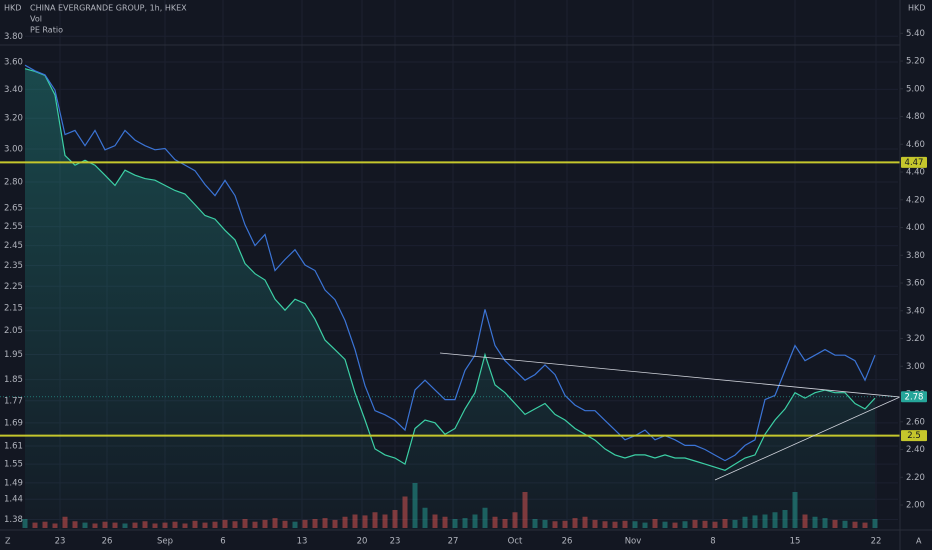 The height and width of the screenshot is (550, 932). What do you see at coordinates (13, 423) in the screenshot?
I see `y-tick-label: 1.69` at bounding box center [13, 423].